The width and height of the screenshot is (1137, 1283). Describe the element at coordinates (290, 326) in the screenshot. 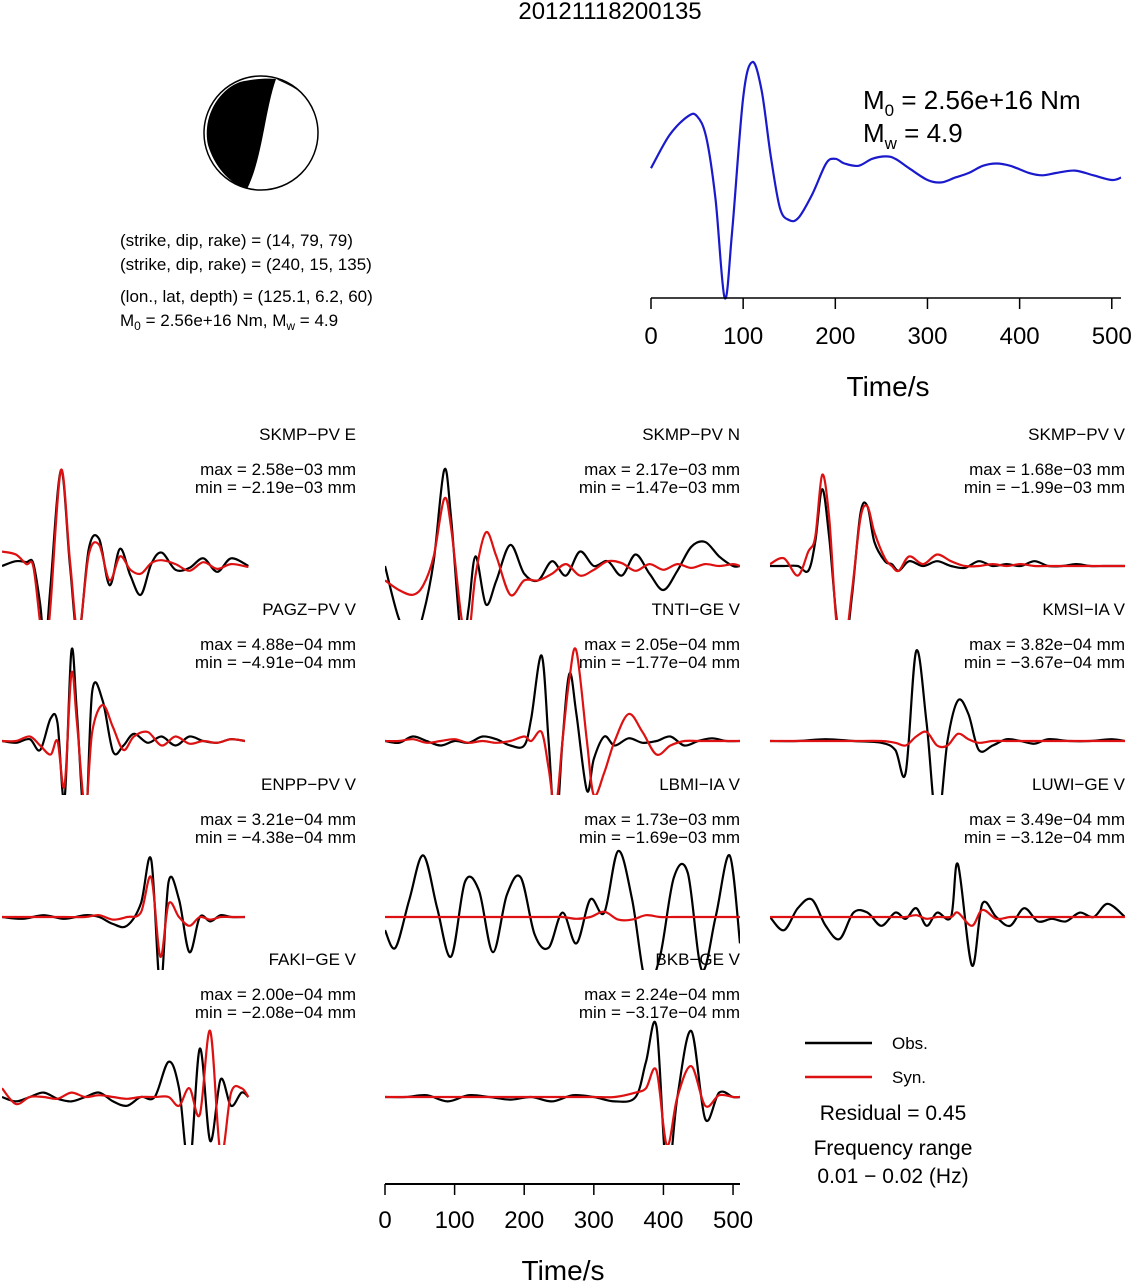

I see `mw-subscript: w` at that location.